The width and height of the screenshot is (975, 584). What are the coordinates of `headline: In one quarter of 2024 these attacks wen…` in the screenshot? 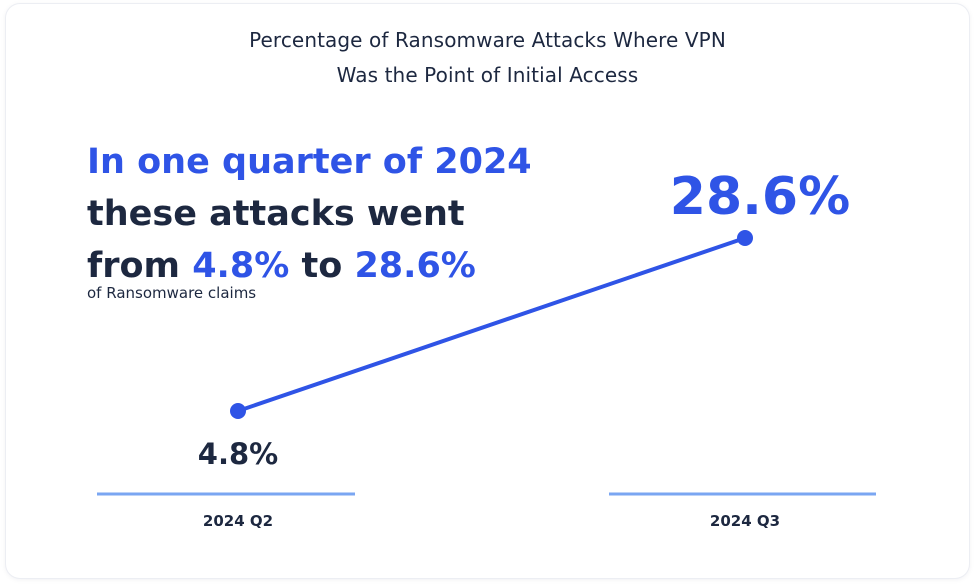 It's located at (309, 214).